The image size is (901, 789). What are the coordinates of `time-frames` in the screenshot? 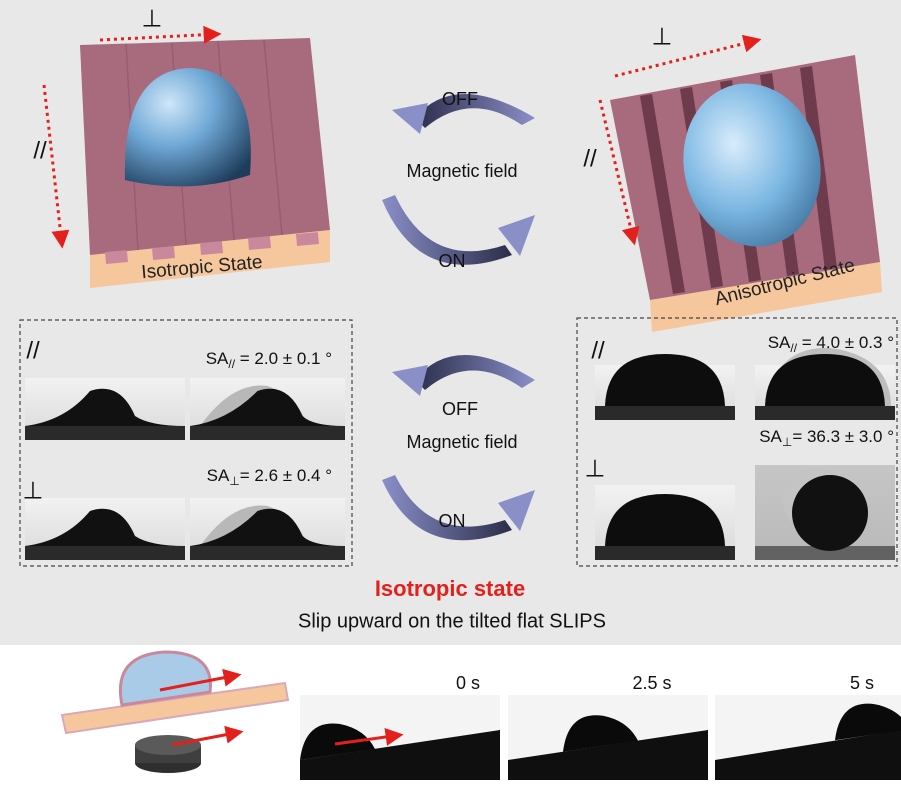 It's located at (600, 737).